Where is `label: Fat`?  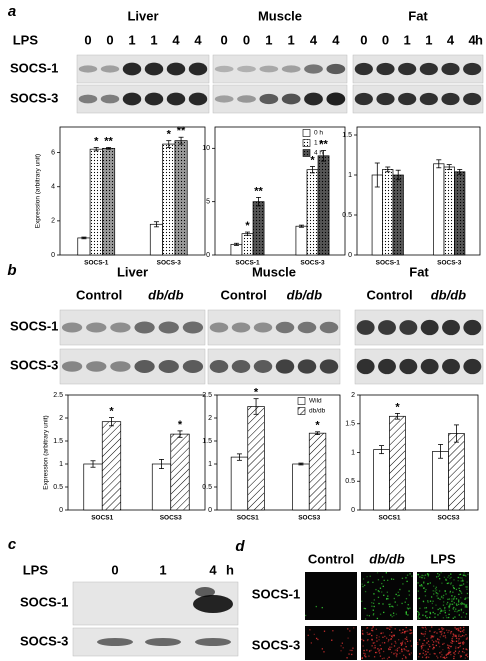
label: Fat is located at coordinates (418, 15).